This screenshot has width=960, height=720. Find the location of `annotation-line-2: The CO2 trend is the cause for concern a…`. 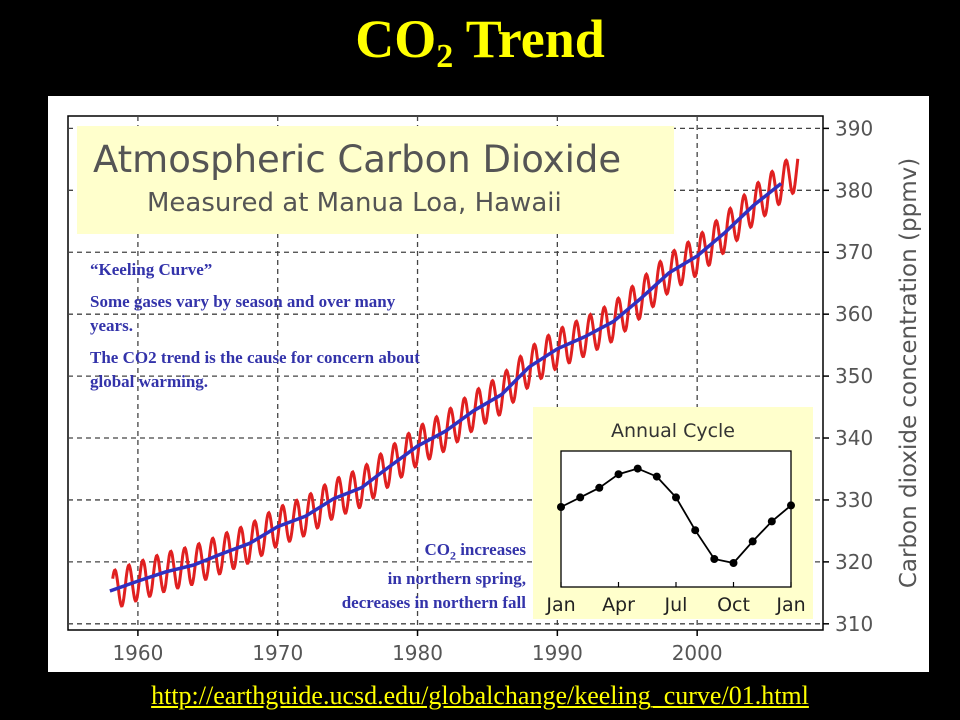

annotation-line-2: The CO2 trend is the cause for concern a… is located at coordinates (255, 369).